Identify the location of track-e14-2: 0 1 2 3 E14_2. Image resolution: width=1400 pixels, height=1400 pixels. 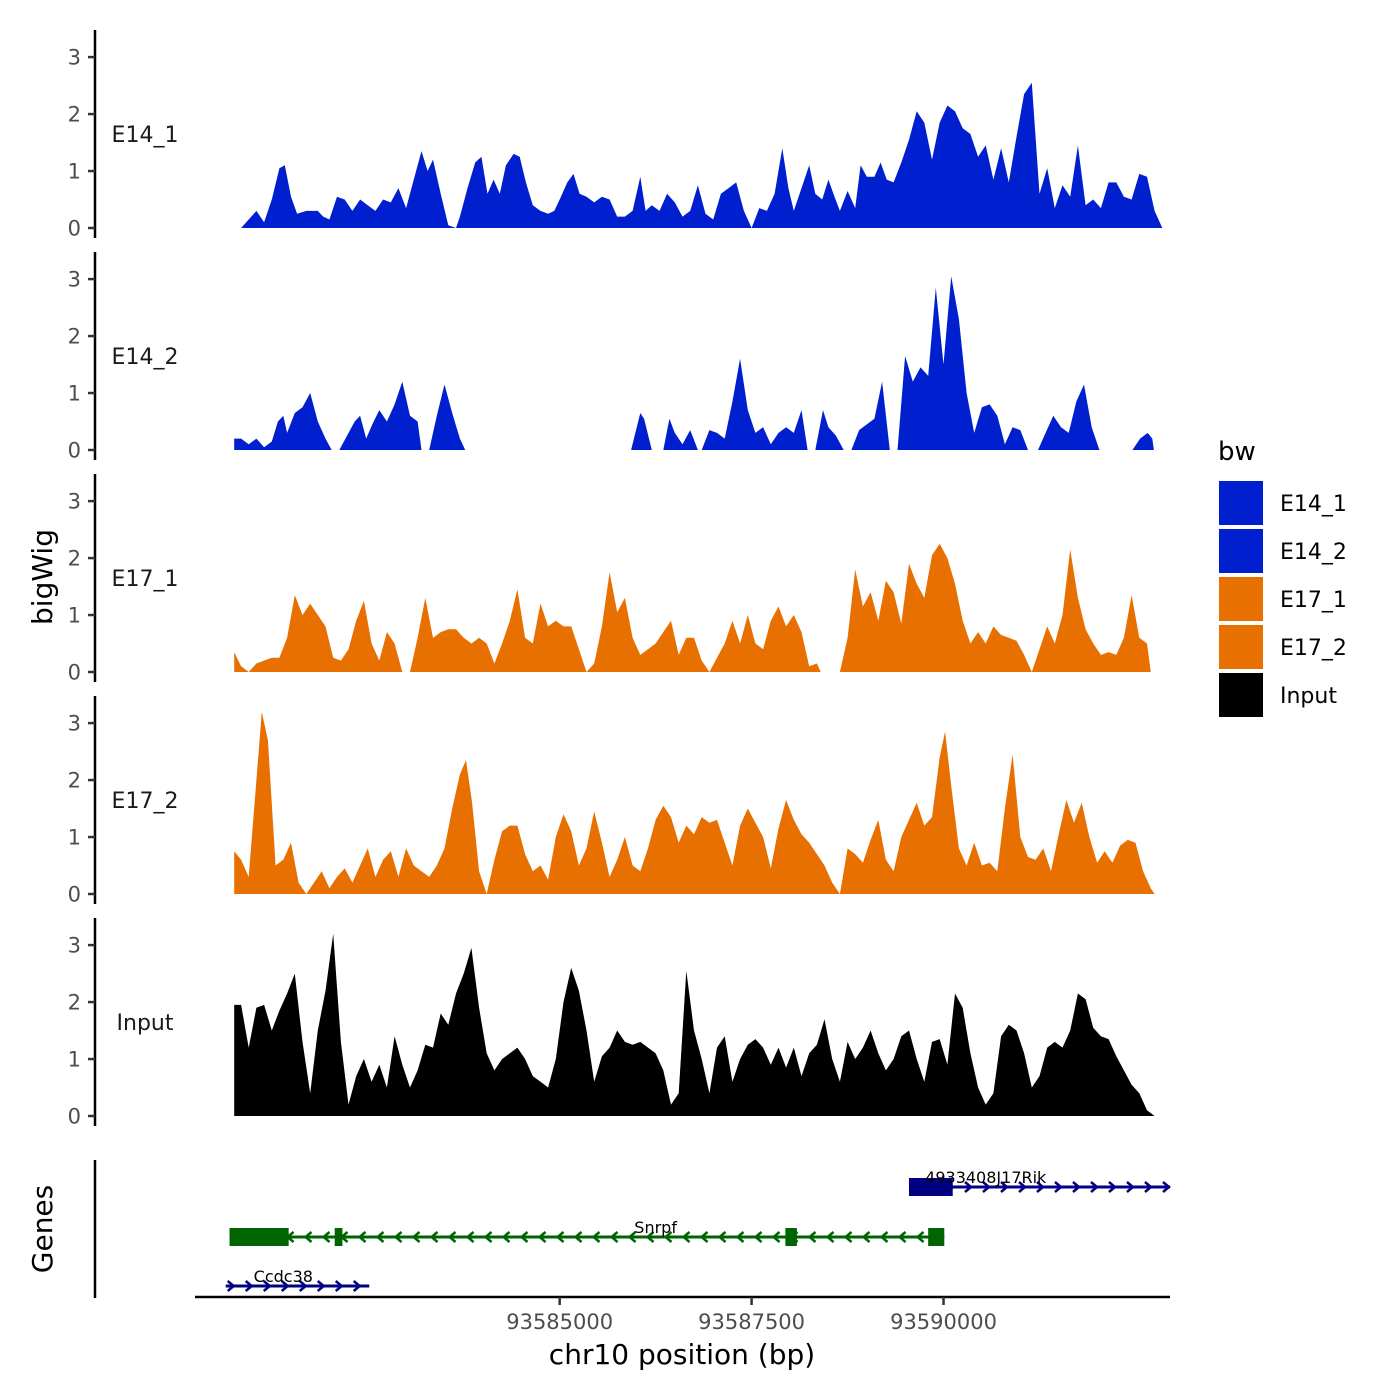
(611, 357).